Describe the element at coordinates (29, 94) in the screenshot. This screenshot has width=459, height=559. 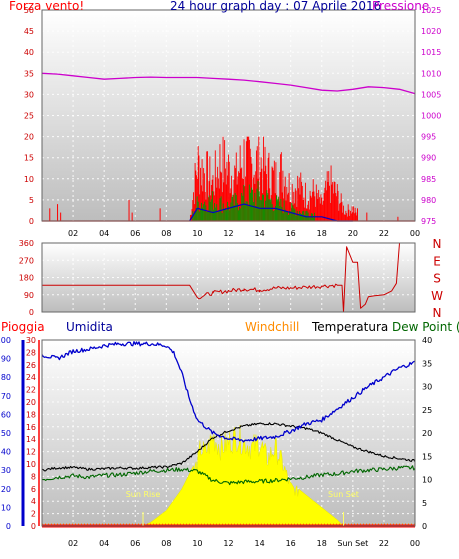
I see `wind-y-tick: 30` at that location.